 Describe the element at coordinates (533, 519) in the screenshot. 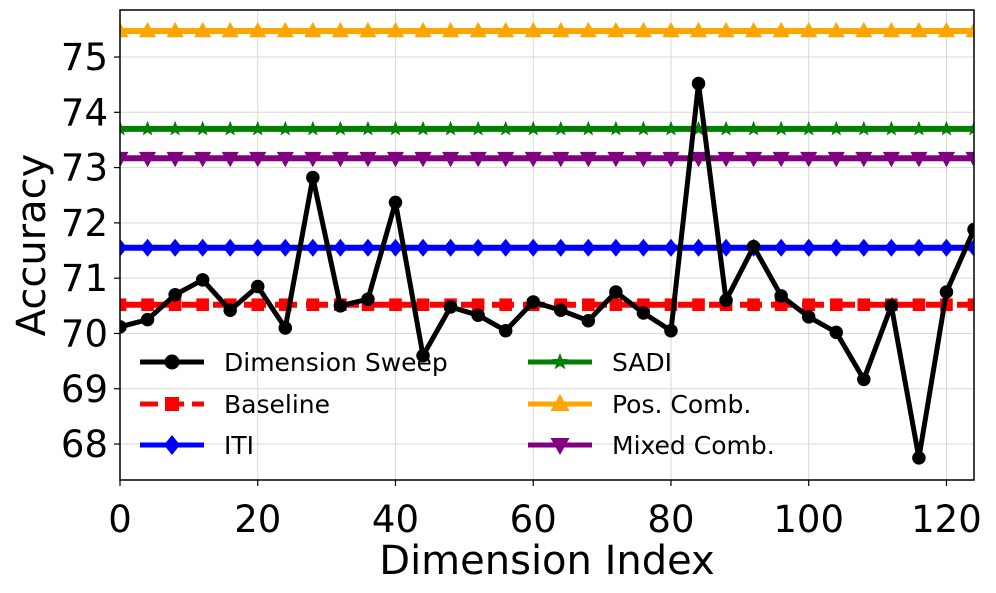

I see `x-tick-label: 60` at that location.